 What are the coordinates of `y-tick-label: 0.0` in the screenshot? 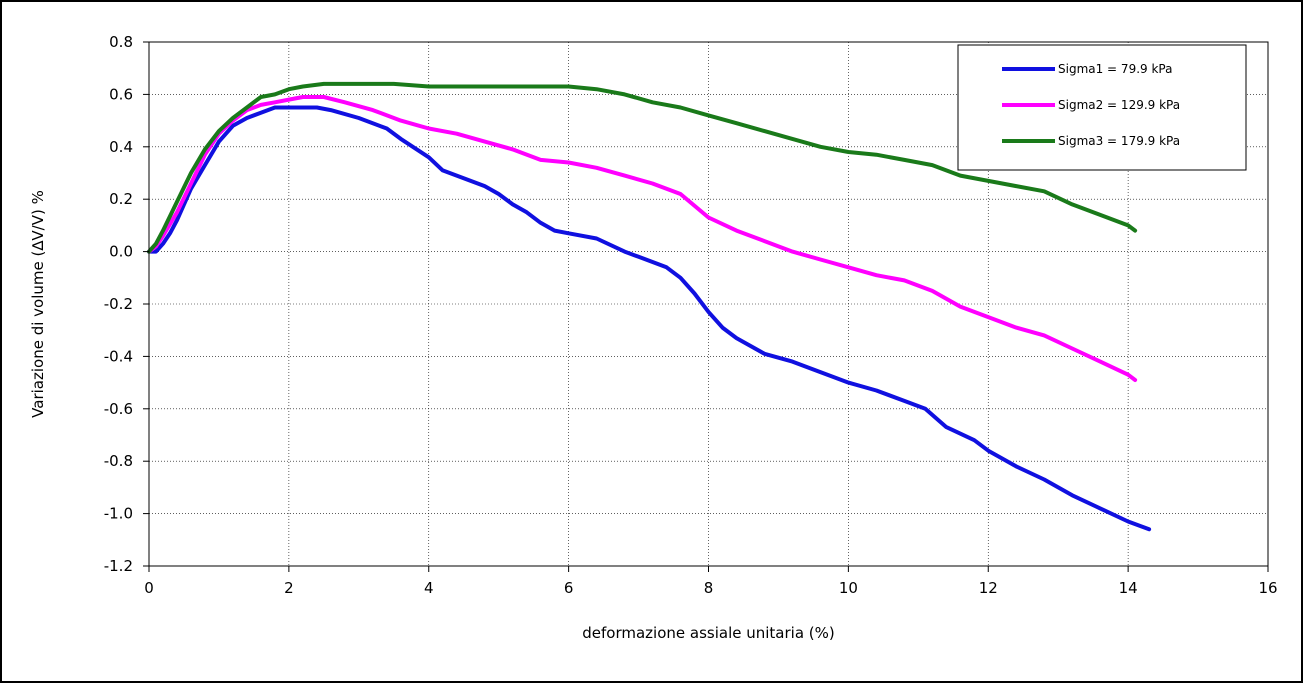 It's located at (121, 252).